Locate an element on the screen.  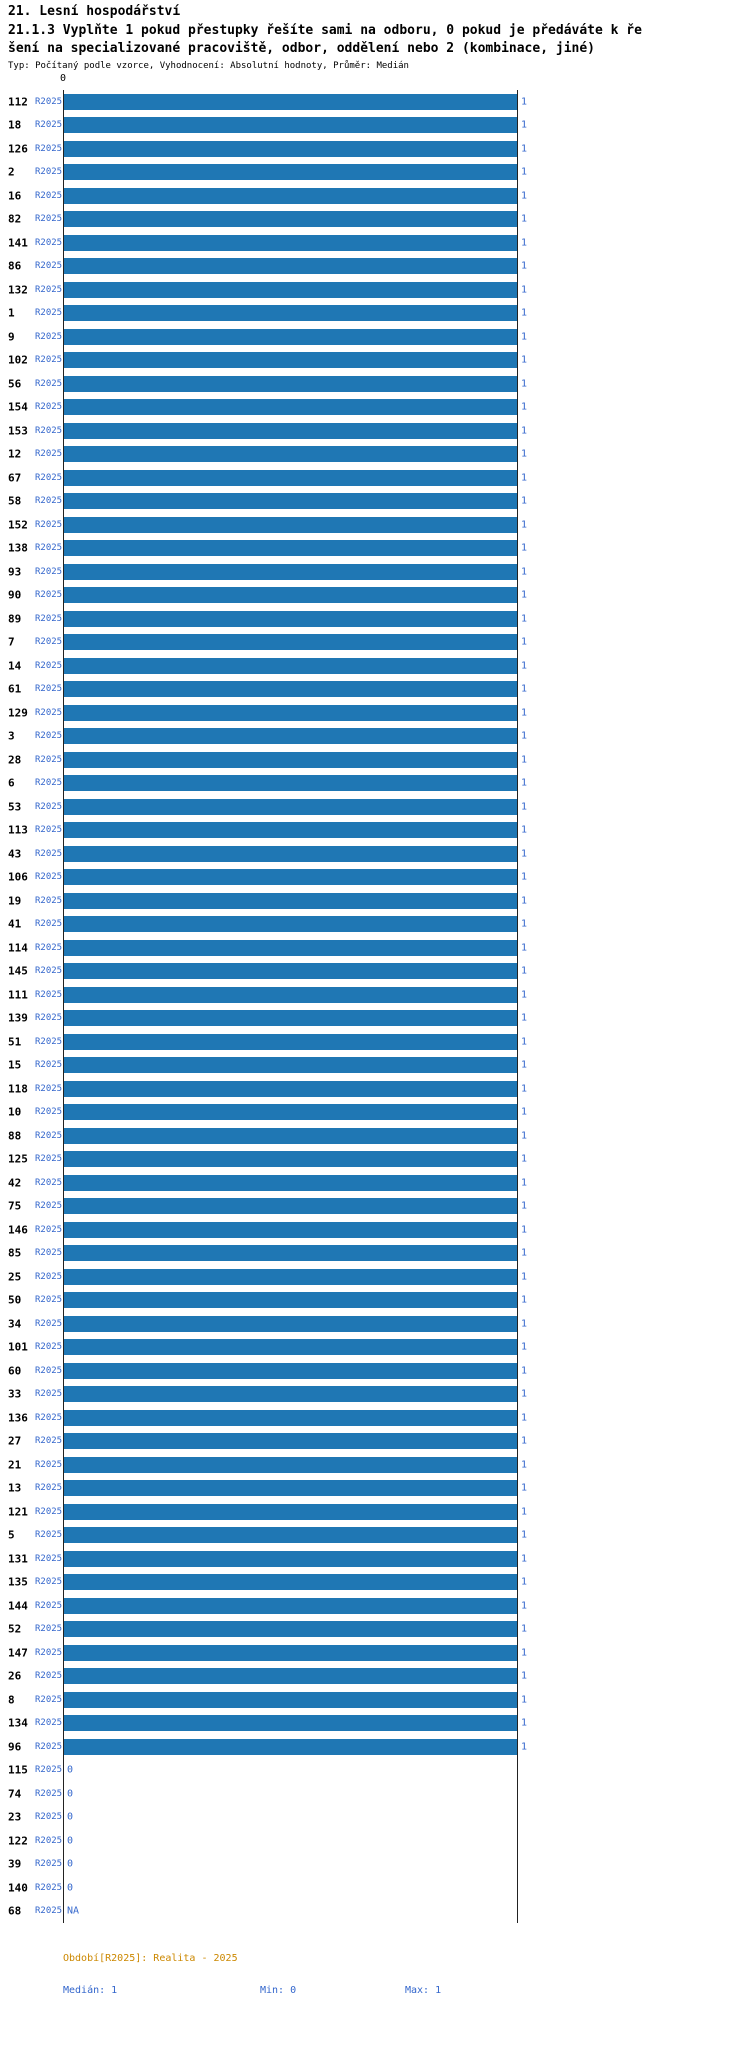
row-label: 101 is located at coordinates (18, 1347).